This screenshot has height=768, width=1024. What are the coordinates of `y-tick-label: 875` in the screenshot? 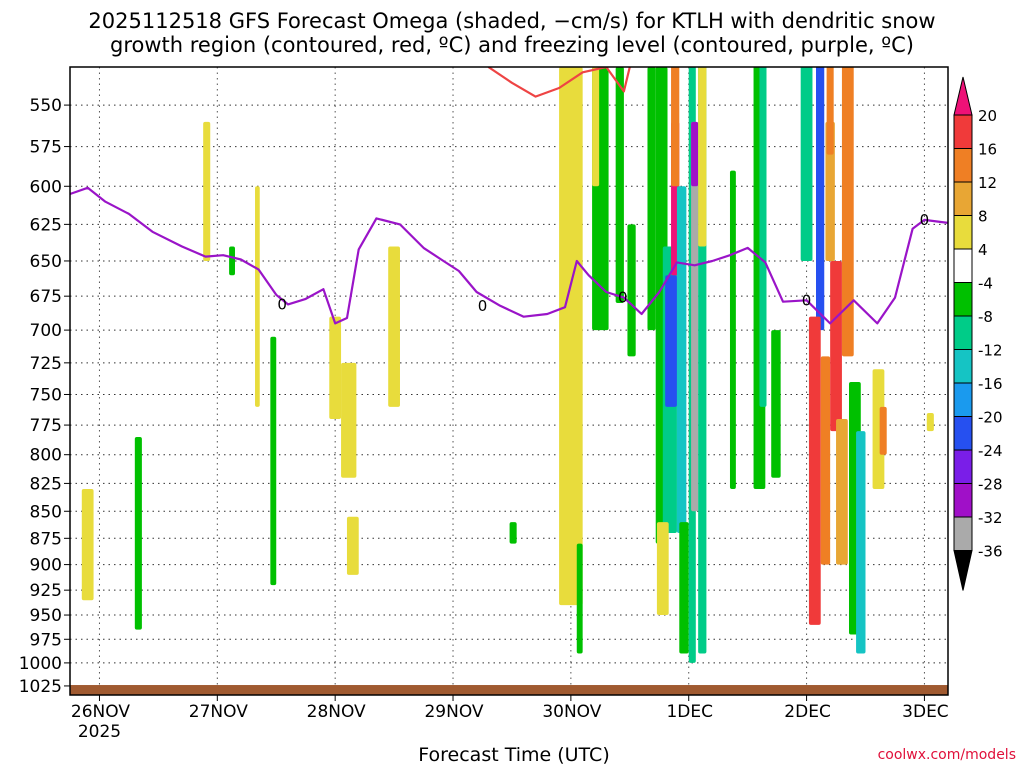 It's located at (46, 539).